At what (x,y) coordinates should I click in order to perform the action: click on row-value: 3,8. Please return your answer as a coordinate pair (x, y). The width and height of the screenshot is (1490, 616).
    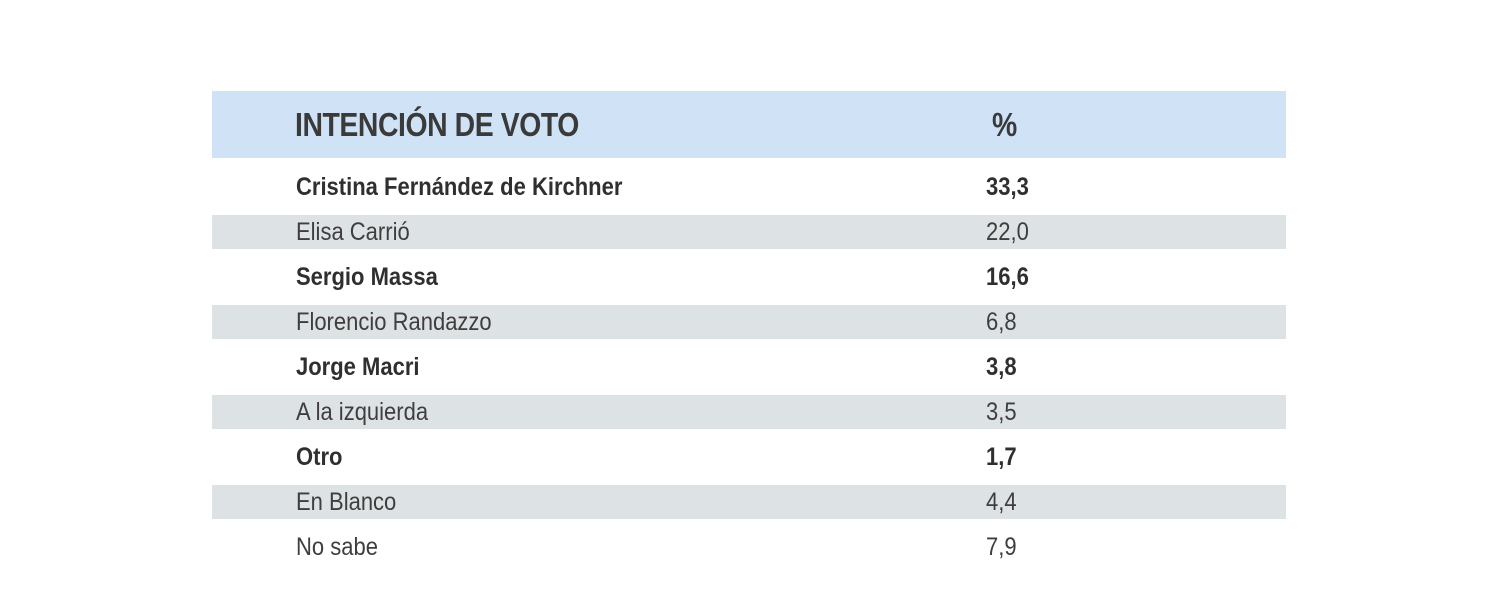
    Looking at the image, I should click on (1001, 367).